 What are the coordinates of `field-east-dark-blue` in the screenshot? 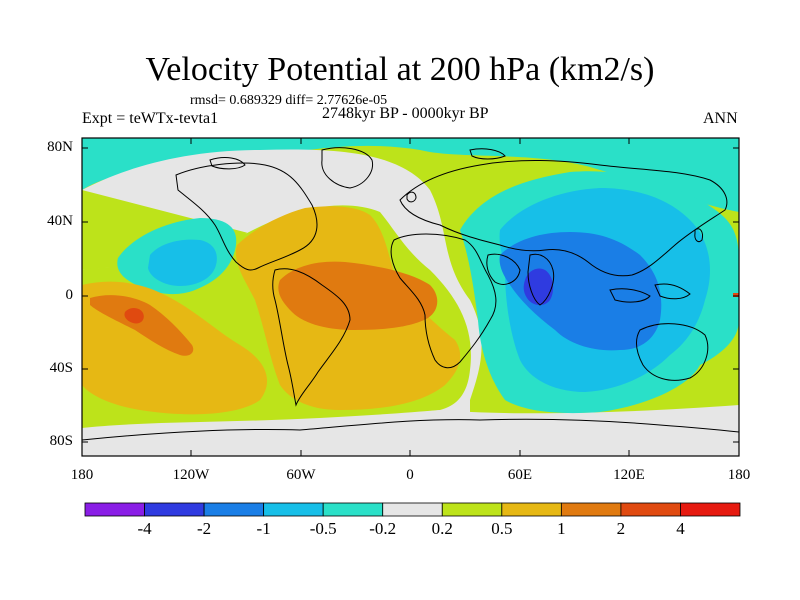 It's located at (538, 287).